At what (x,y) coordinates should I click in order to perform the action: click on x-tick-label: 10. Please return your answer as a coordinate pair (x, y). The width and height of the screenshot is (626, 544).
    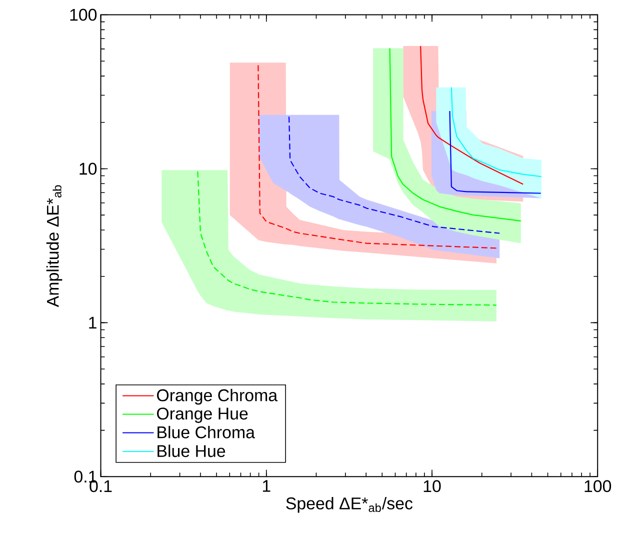
    Looking at the image, I should click on (432, 486).